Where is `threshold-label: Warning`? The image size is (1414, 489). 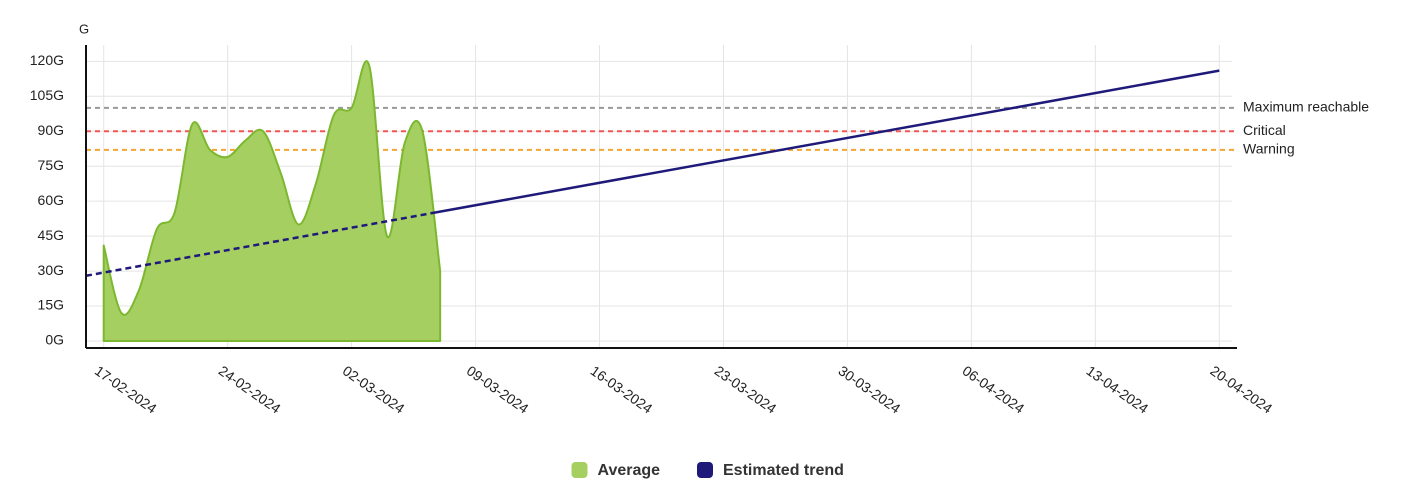
threshold-label: Warning is located at coordinates (1269, 149).